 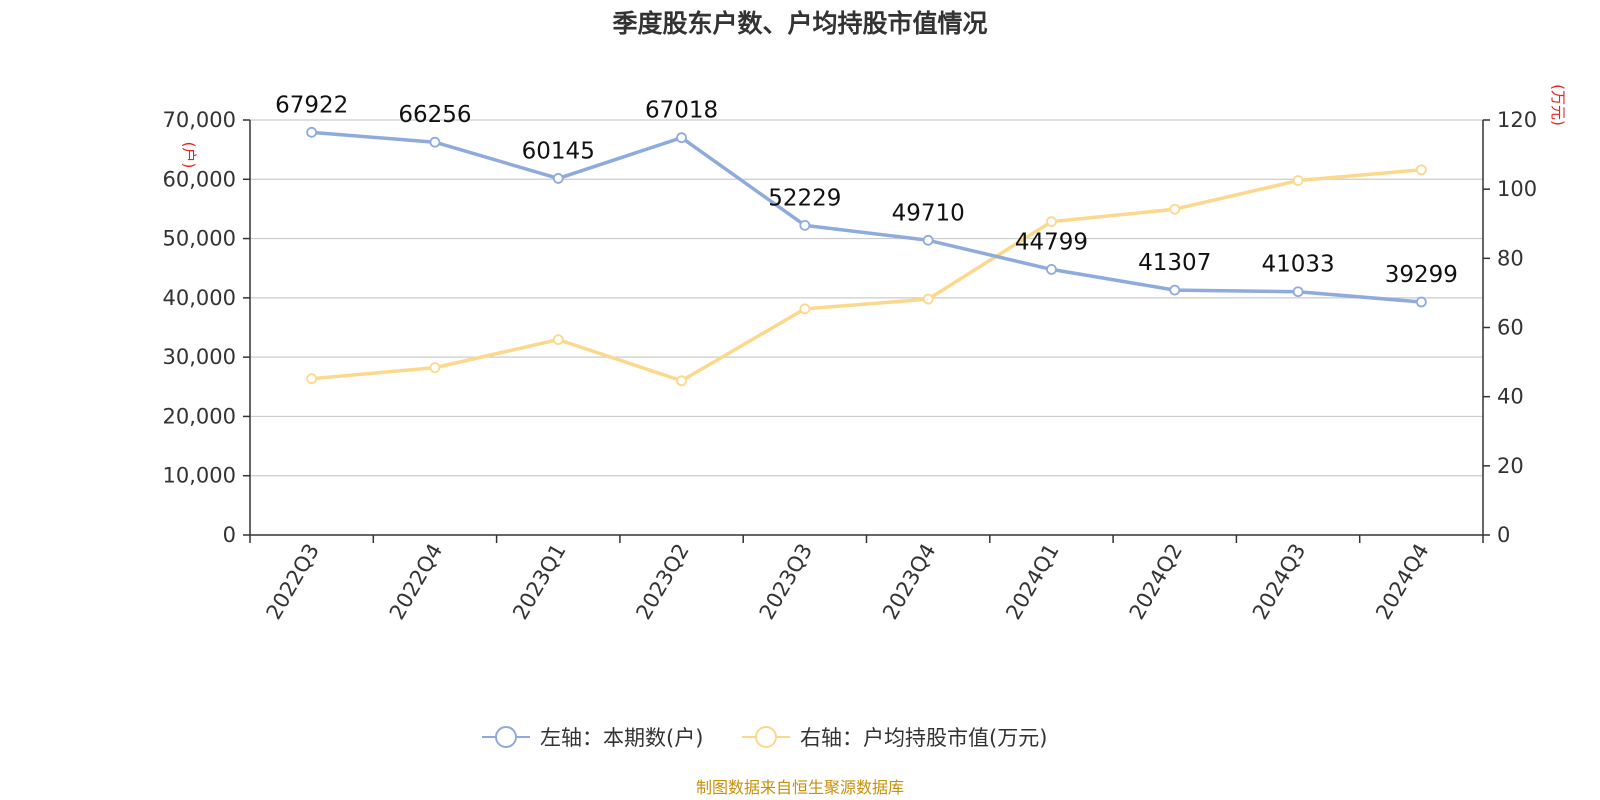 What do you see at coordinates (1517, 120) in the screenshot?
I see `right-axis-tick-label: 120` at bounding box center [1517, 120].